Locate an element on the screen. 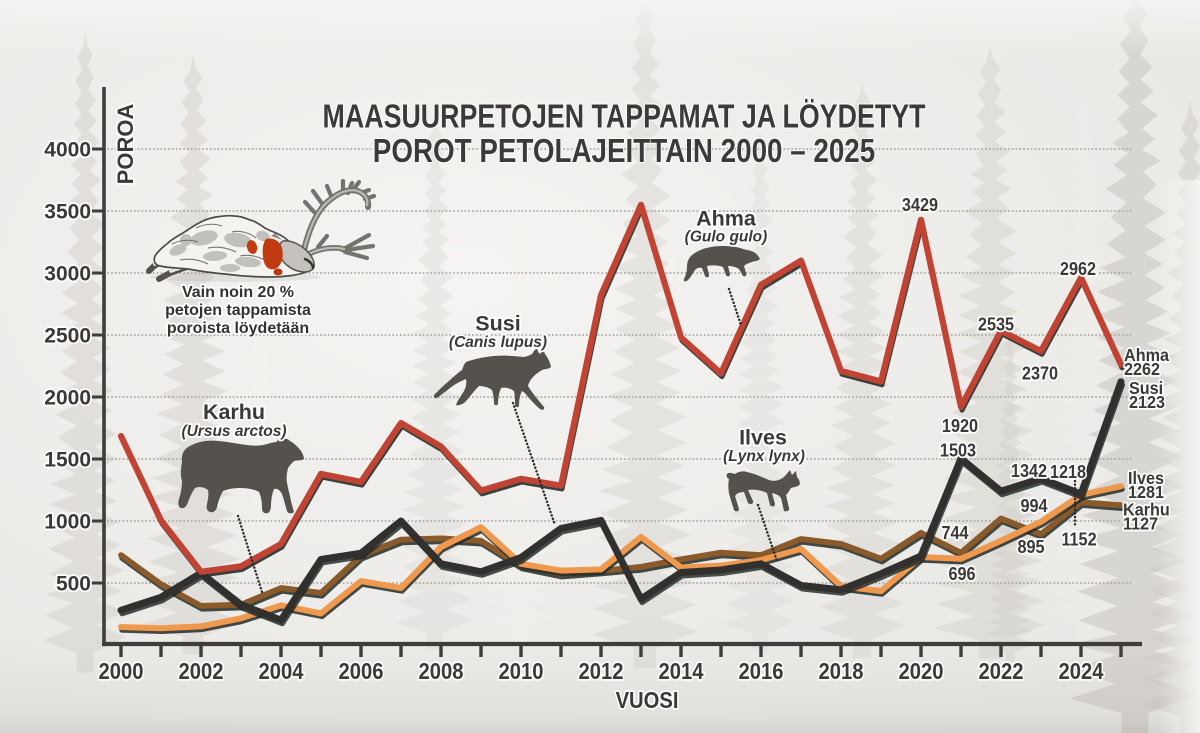  svg-text: 696 is located at coordinates (961, 573).